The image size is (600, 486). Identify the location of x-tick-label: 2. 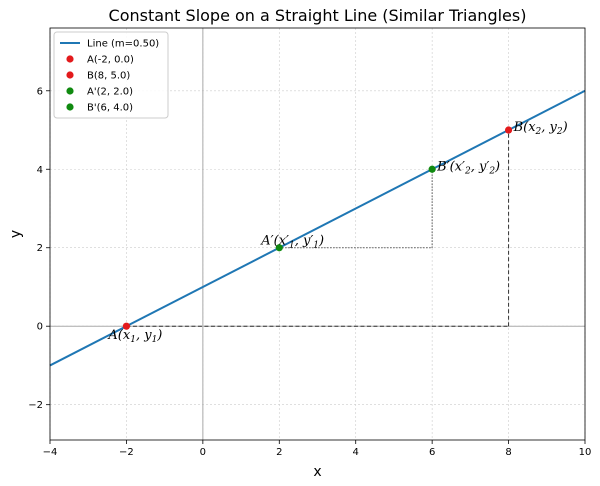
(279, 452).